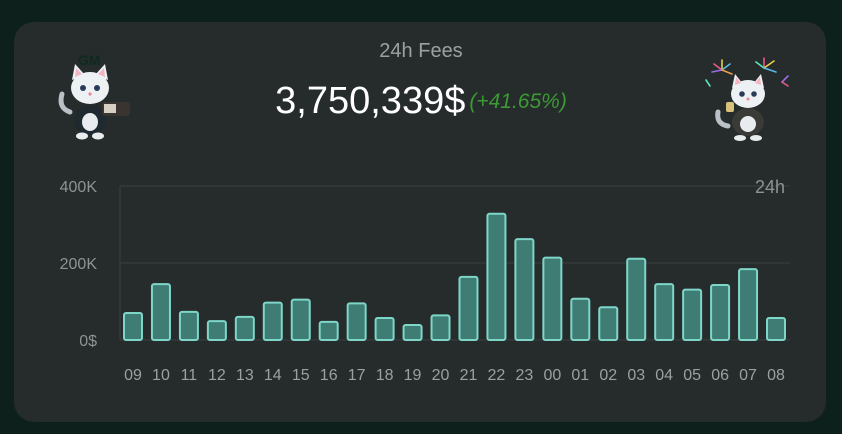 Image resolution: width=842 pixels, height=434 pixels. Describe the element at coordinates (301, 375) in the screenshot. I see `x-tick-label: 15` at that location.